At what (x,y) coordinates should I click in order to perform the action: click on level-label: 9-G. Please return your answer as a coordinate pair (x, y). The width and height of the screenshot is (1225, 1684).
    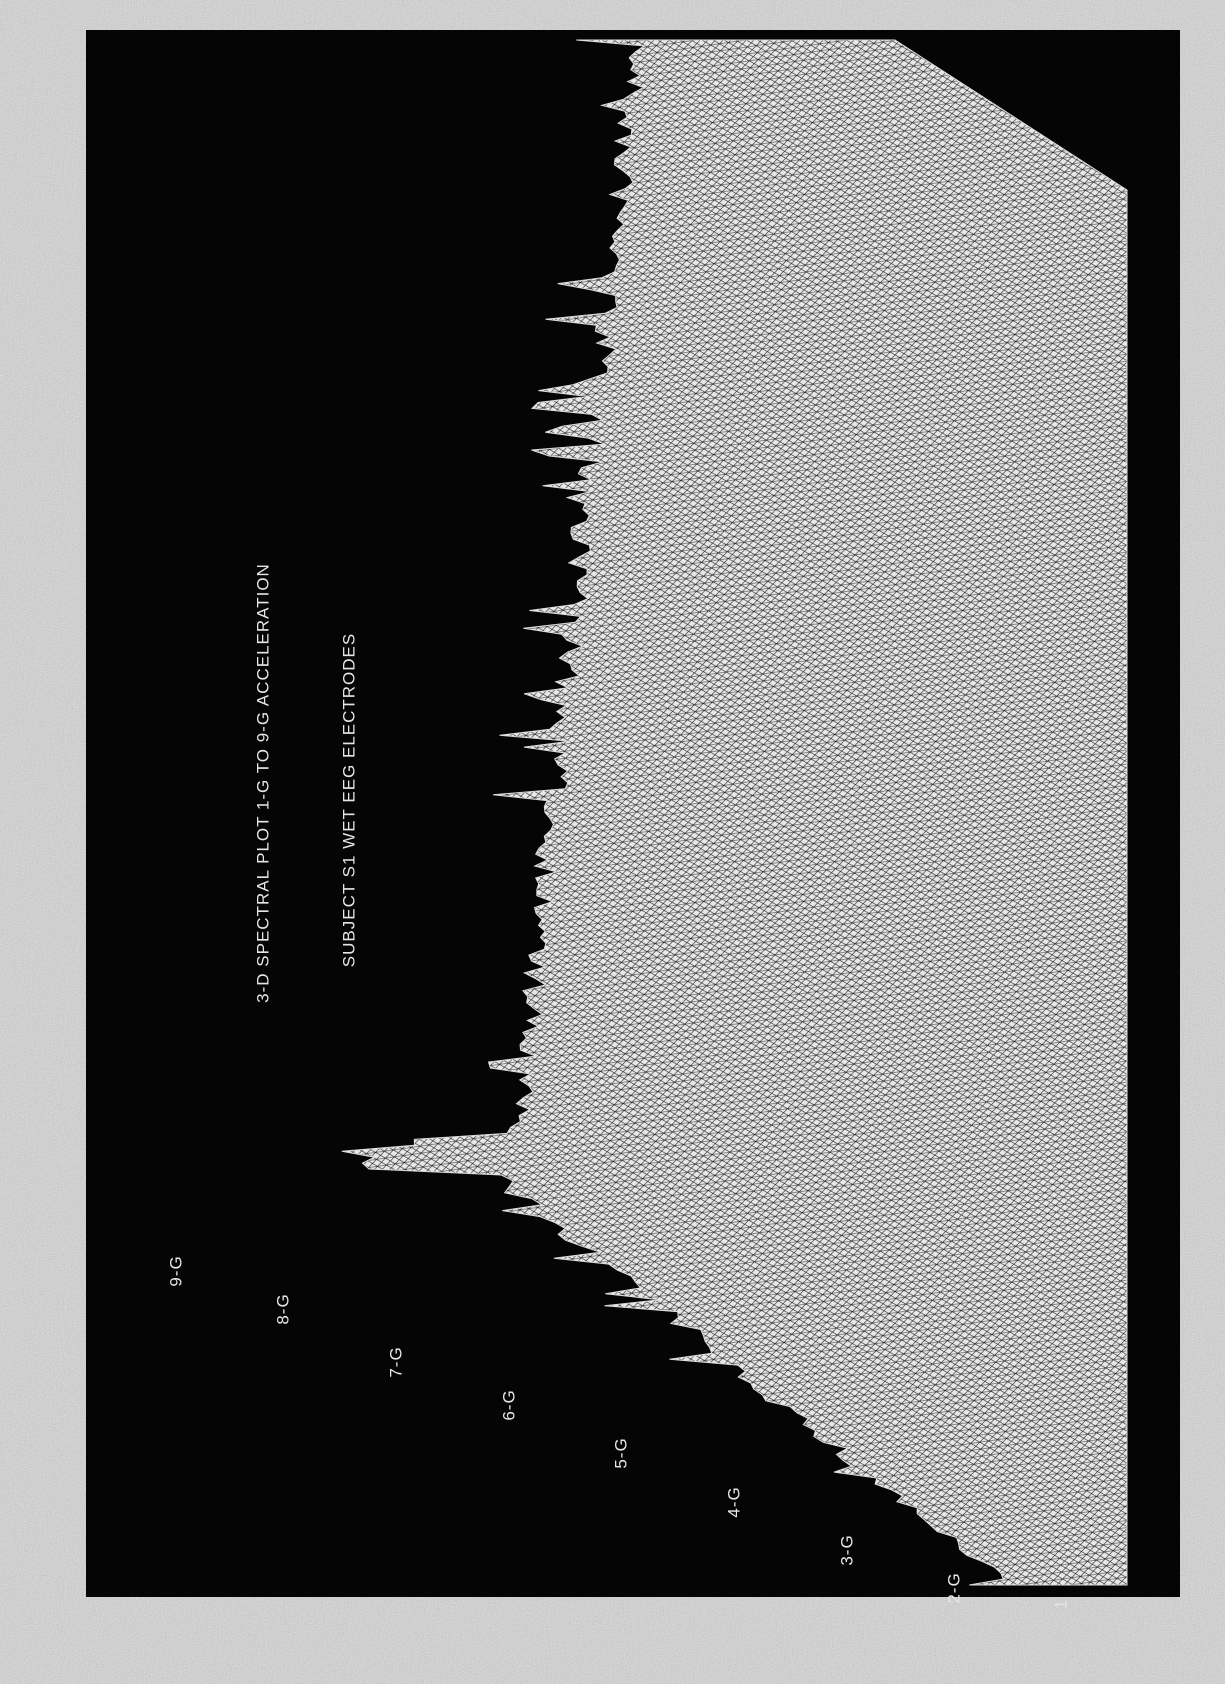
    Looking at the image, I should click on (175, 1270).